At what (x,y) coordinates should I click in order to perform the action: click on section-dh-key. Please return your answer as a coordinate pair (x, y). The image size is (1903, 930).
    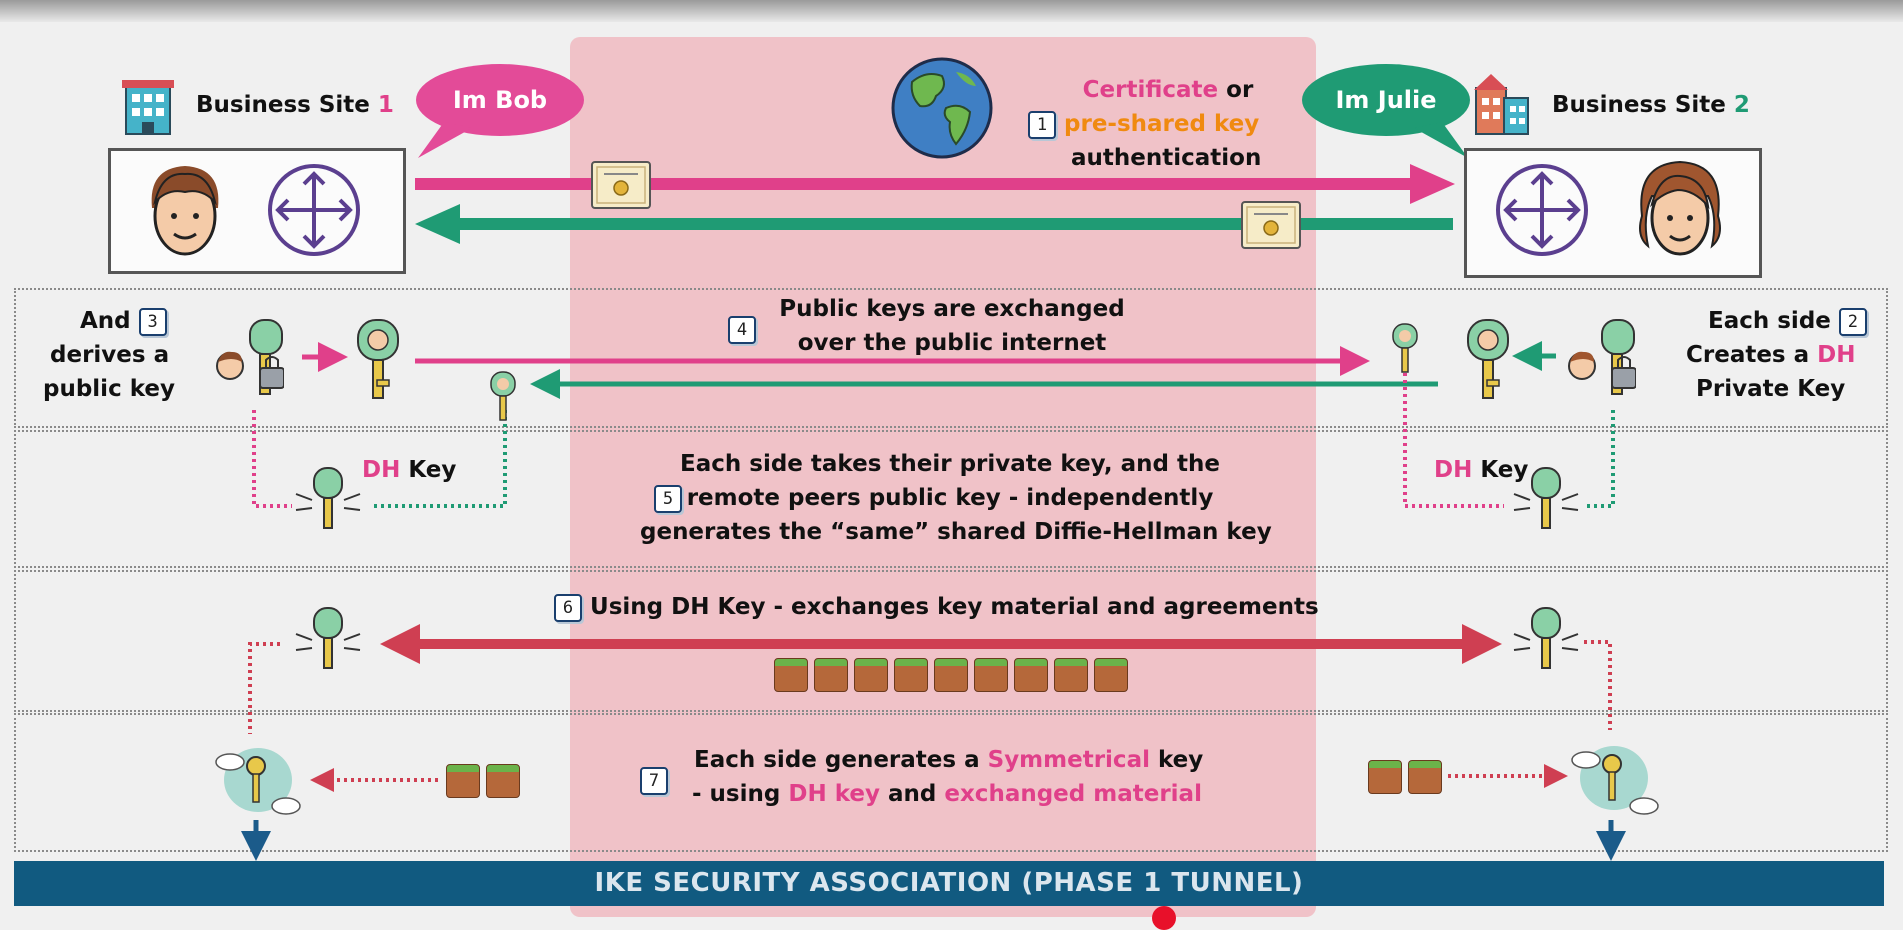
    Looking at the image, I should click on (951, 499).